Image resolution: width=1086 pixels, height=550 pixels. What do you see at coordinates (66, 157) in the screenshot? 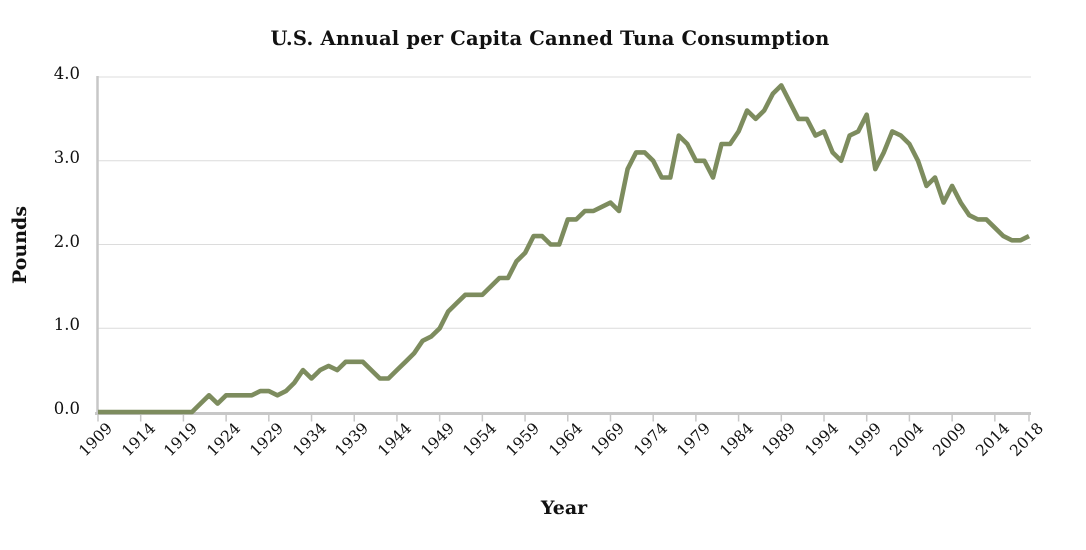
I see `y-tick-label-3.0: 3.0` at bounding box center [66, 157].